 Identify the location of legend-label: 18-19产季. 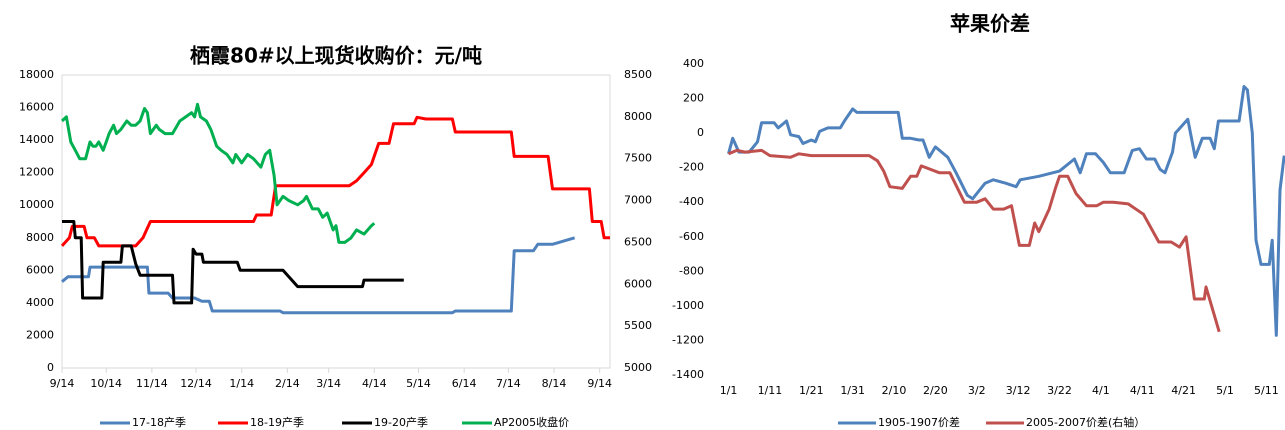
(277, 422).